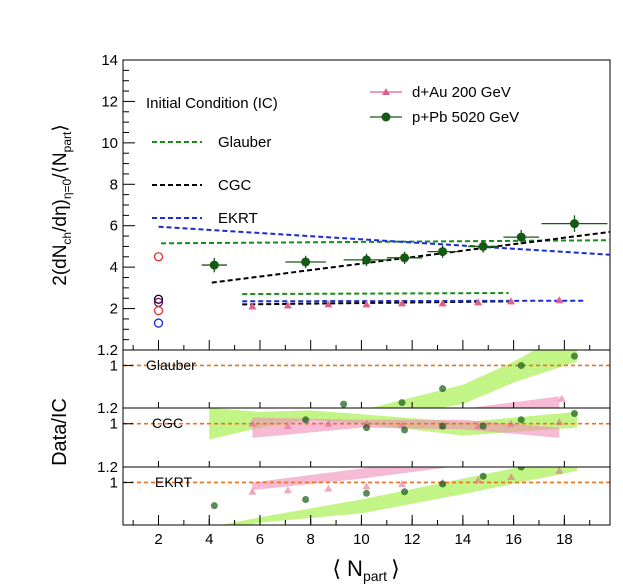 Image resolution: width=623 pixels, height=584 pixels. I want to click on y-tick-label: 2, so click(114, 309).